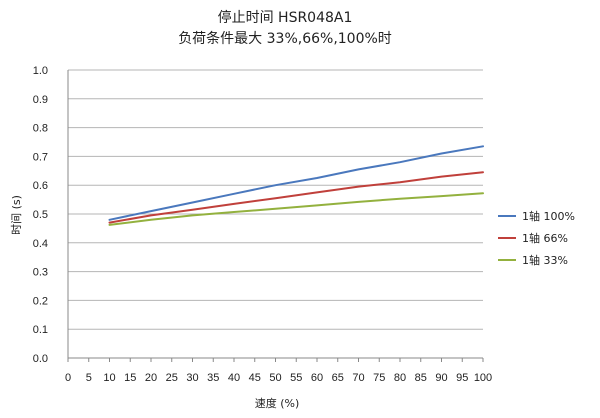 The height and width of the screenshot is (418, 600). I want to click on y-tick-label: 0.6, so click(40, 186).